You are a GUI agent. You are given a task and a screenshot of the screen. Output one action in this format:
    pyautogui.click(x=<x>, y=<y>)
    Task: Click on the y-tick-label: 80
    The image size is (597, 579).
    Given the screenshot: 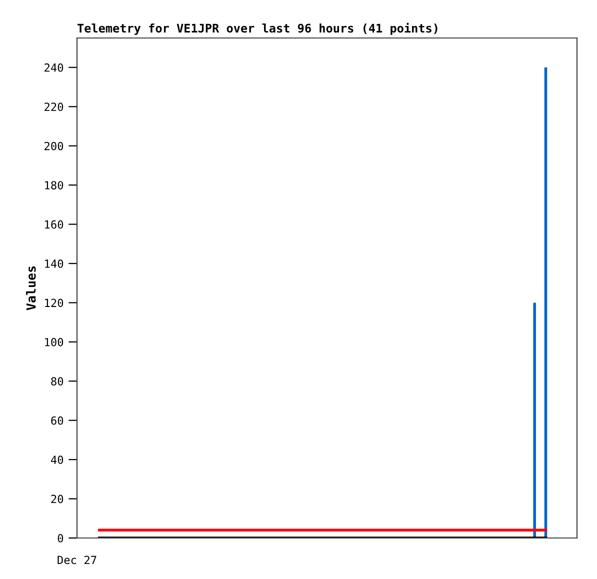 What is the action you would take?
    pyautogui.click(x=57, y=381)
    